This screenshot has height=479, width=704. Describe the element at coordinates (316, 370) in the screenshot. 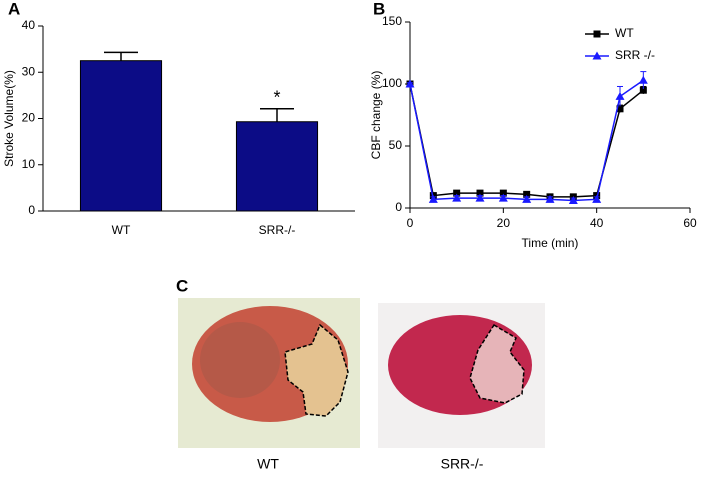

I see `infarct-wt` at that location.